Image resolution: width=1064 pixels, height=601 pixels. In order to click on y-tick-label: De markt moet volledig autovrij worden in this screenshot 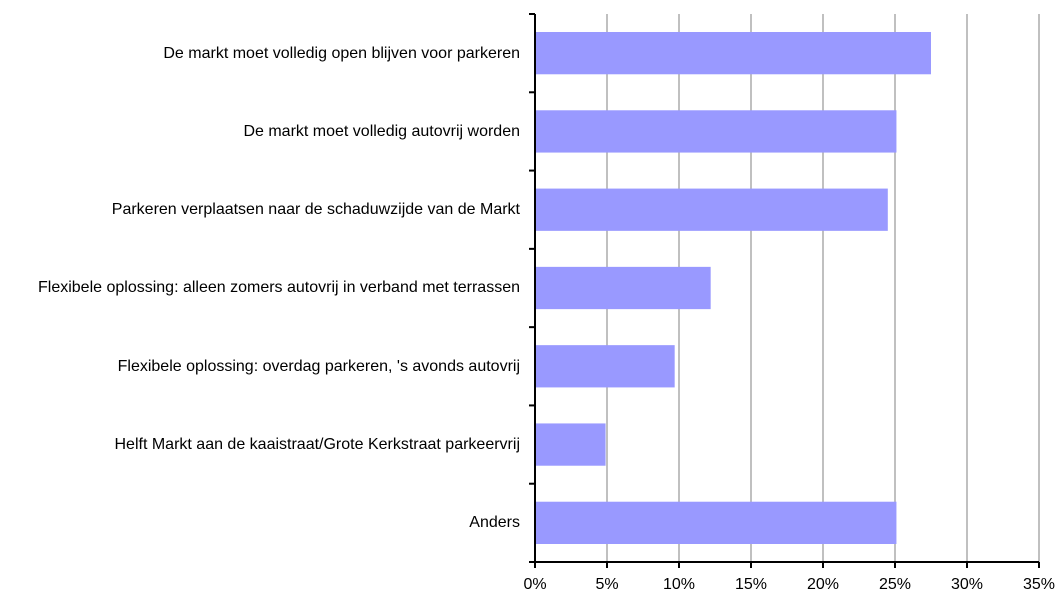, I will do `click(381, 131)`.